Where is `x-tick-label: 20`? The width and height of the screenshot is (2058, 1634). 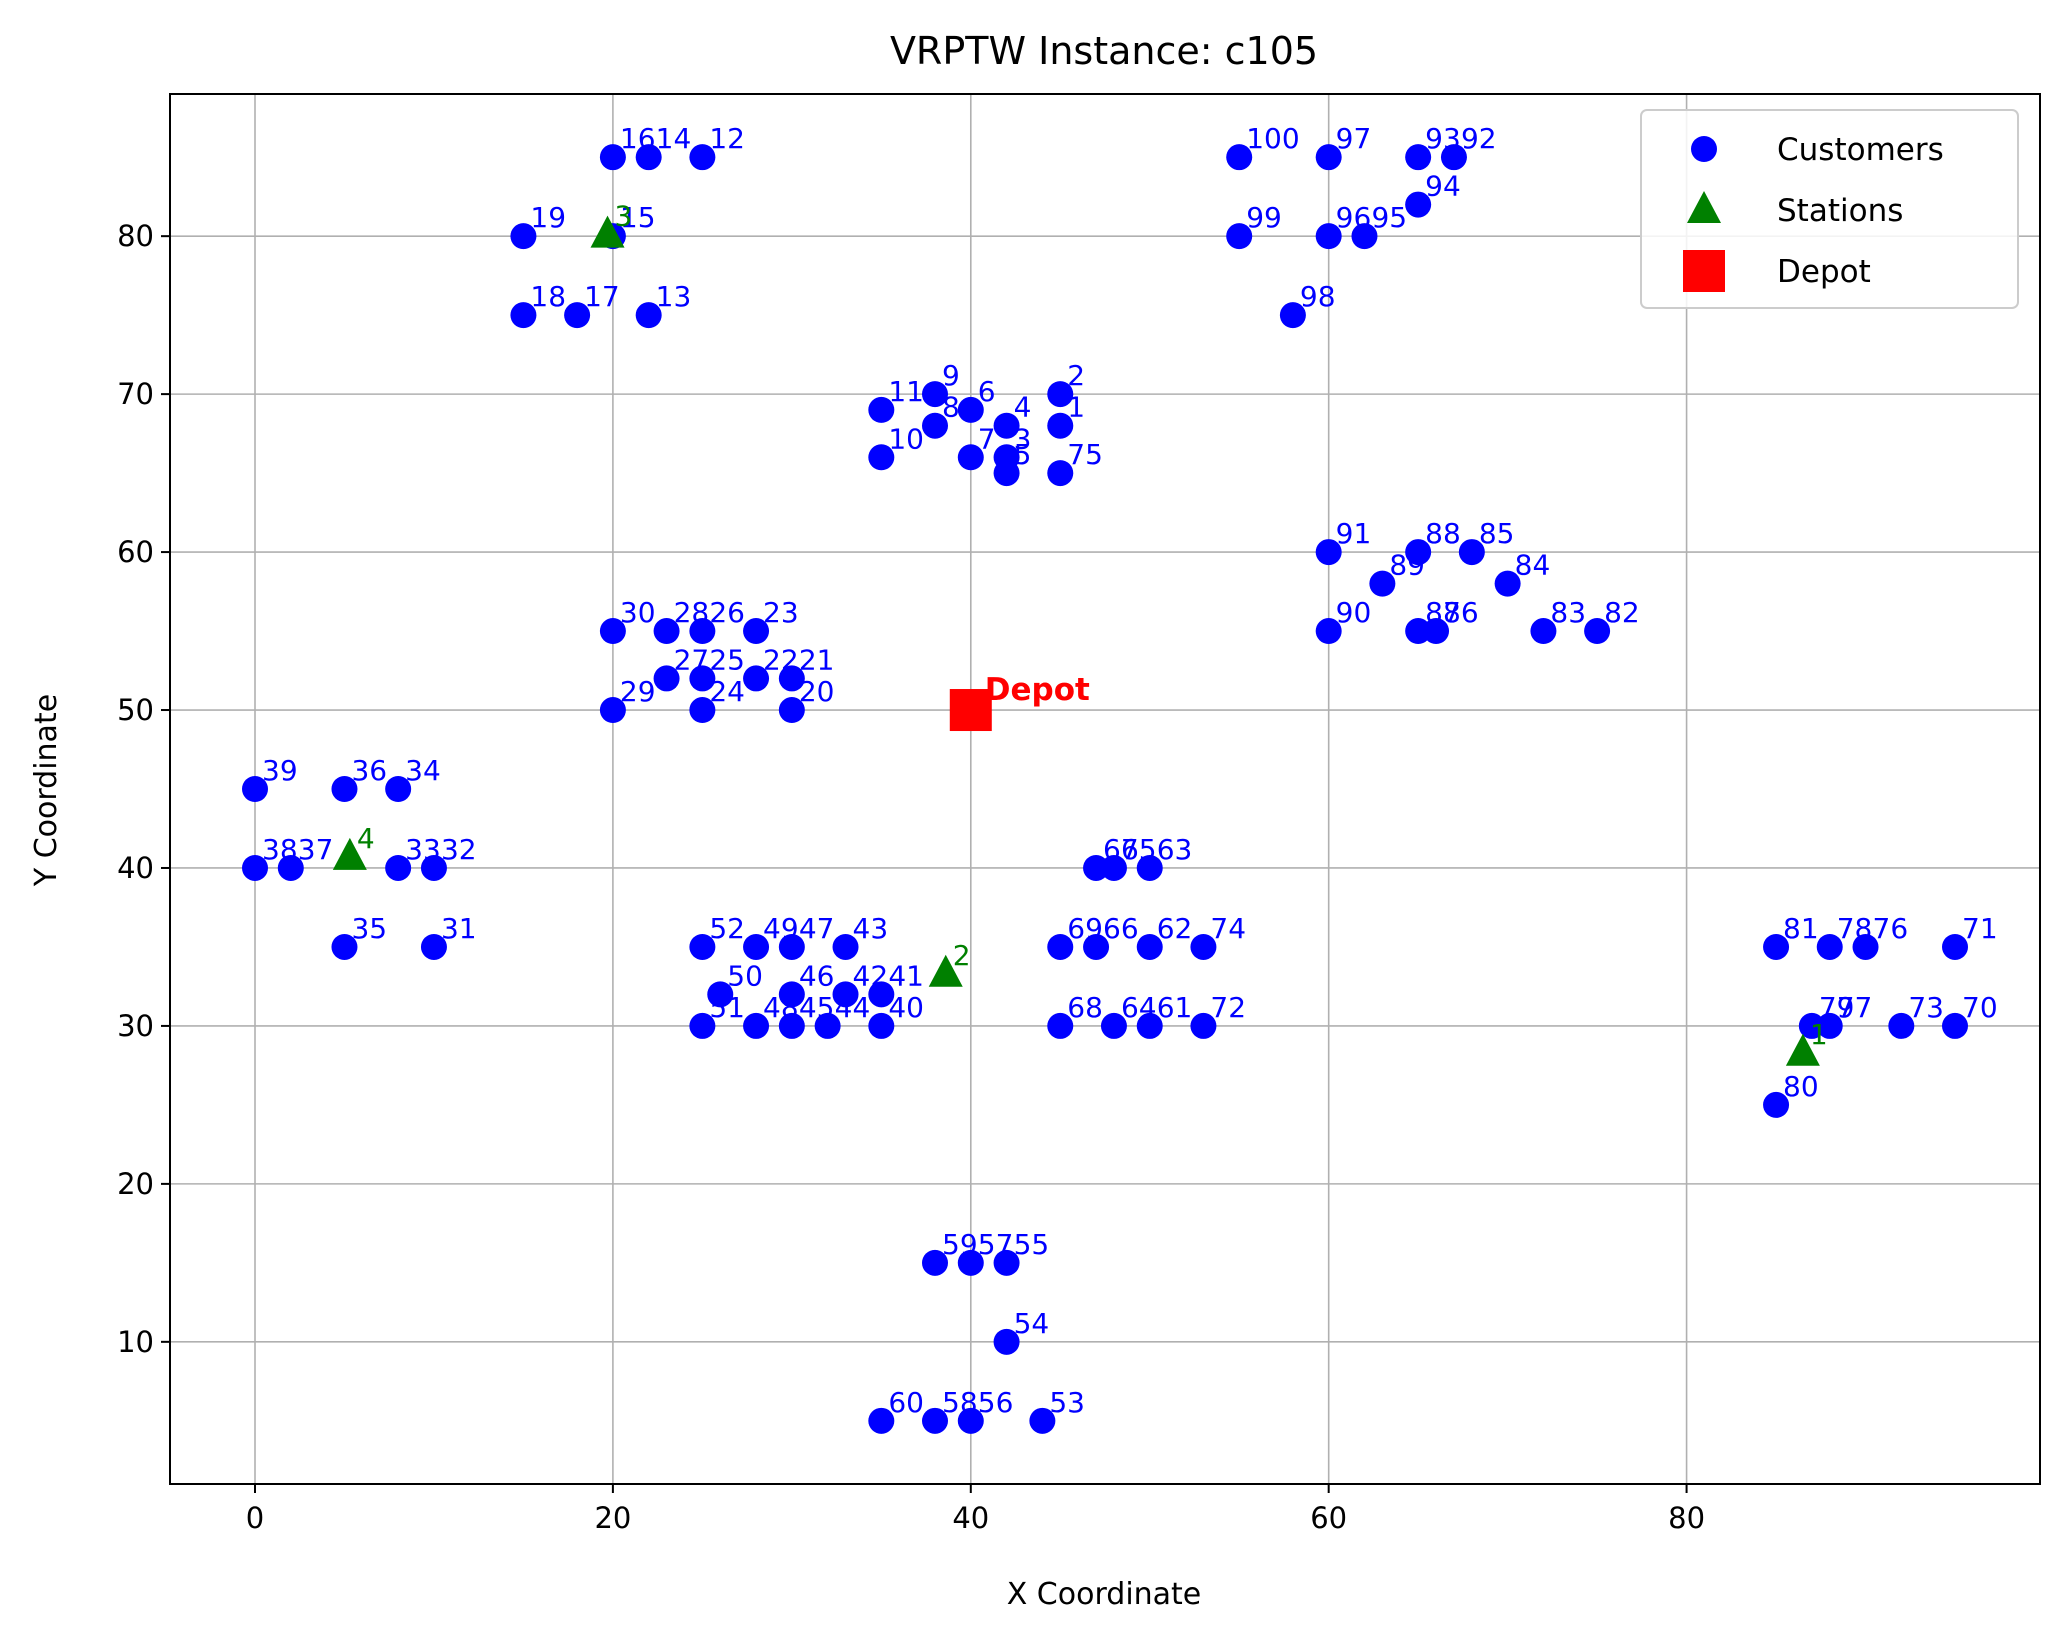 x-tick-label: 20 is located at coordinates (612, 1518).